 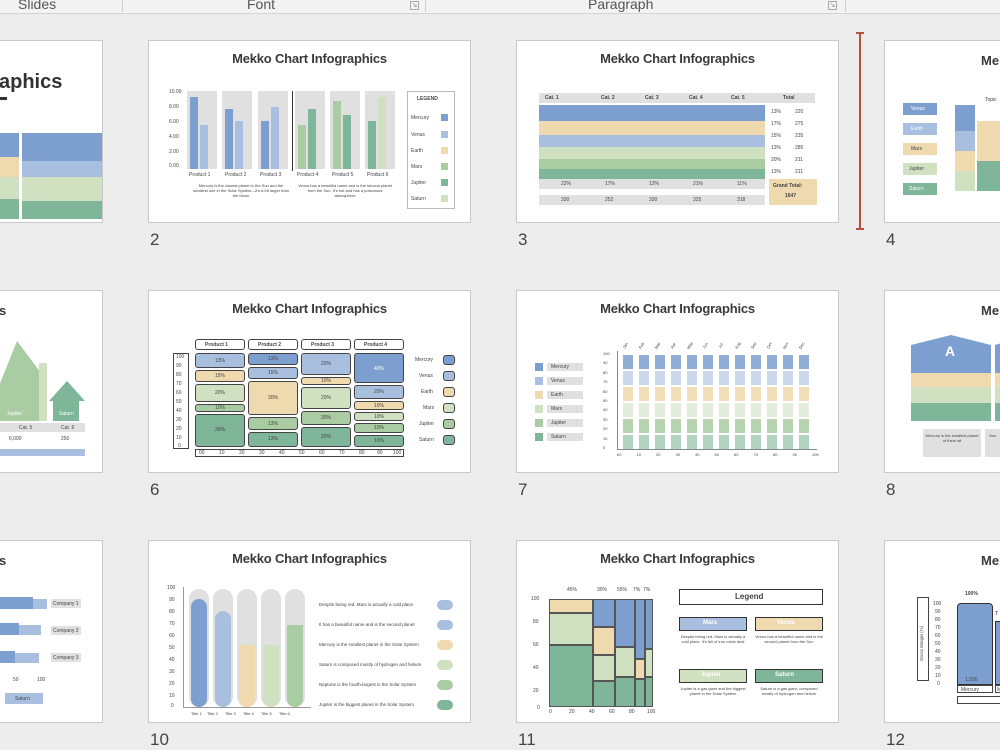 I want to click on slide-number: 10, so click(x=159, y=739).